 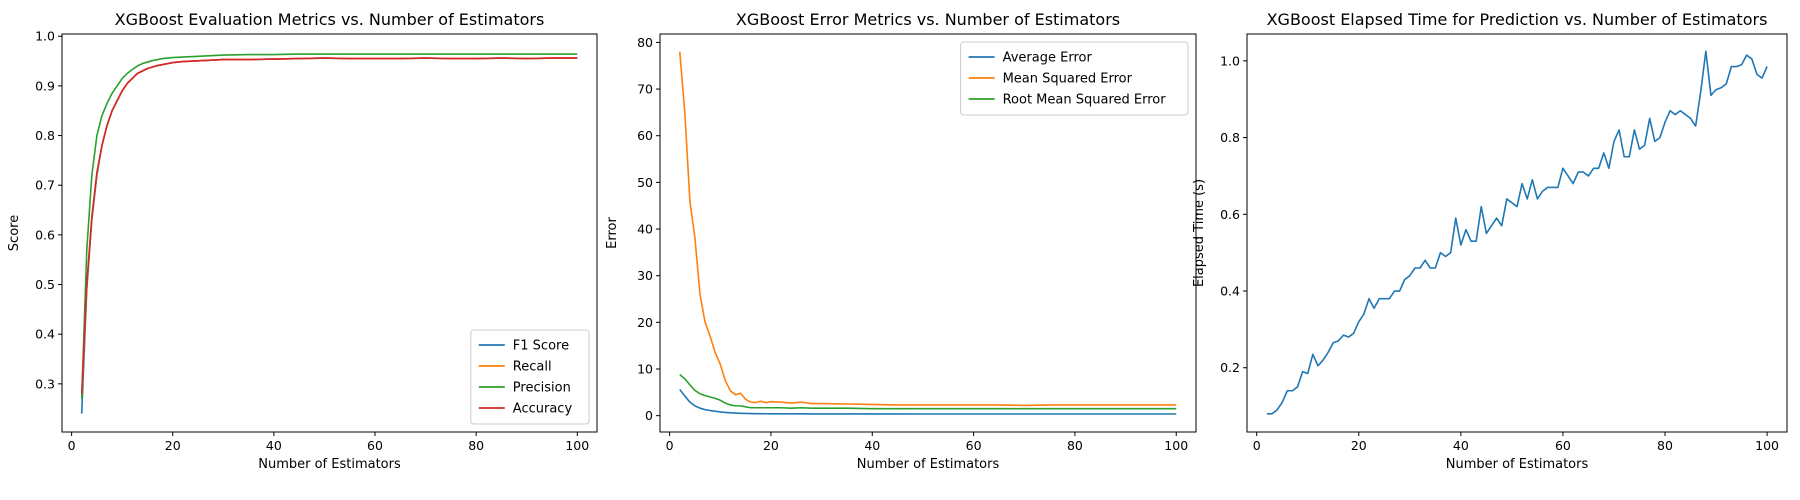 I want to click on y-tick-label: 40, so click(x=645, y=229).